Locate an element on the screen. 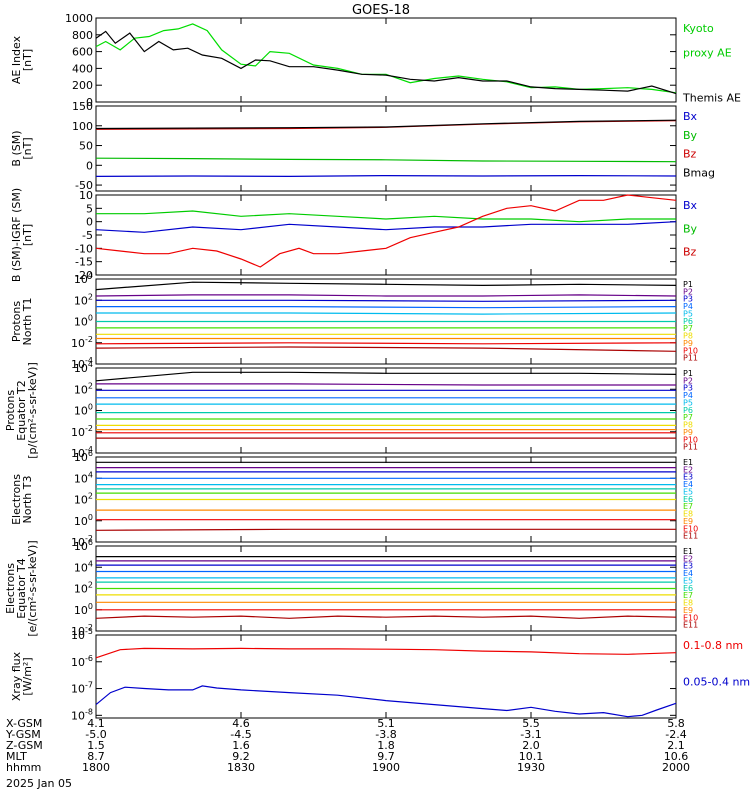 The width and height of the screenshot is (750, 800). channel-label: P9 is located at coordinates (688, 343).